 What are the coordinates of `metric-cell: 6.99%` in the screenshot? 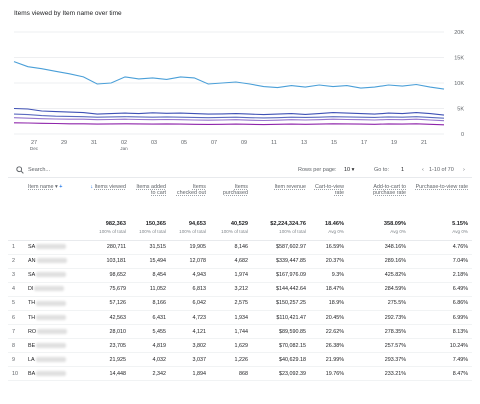 It's located at (441, 318).